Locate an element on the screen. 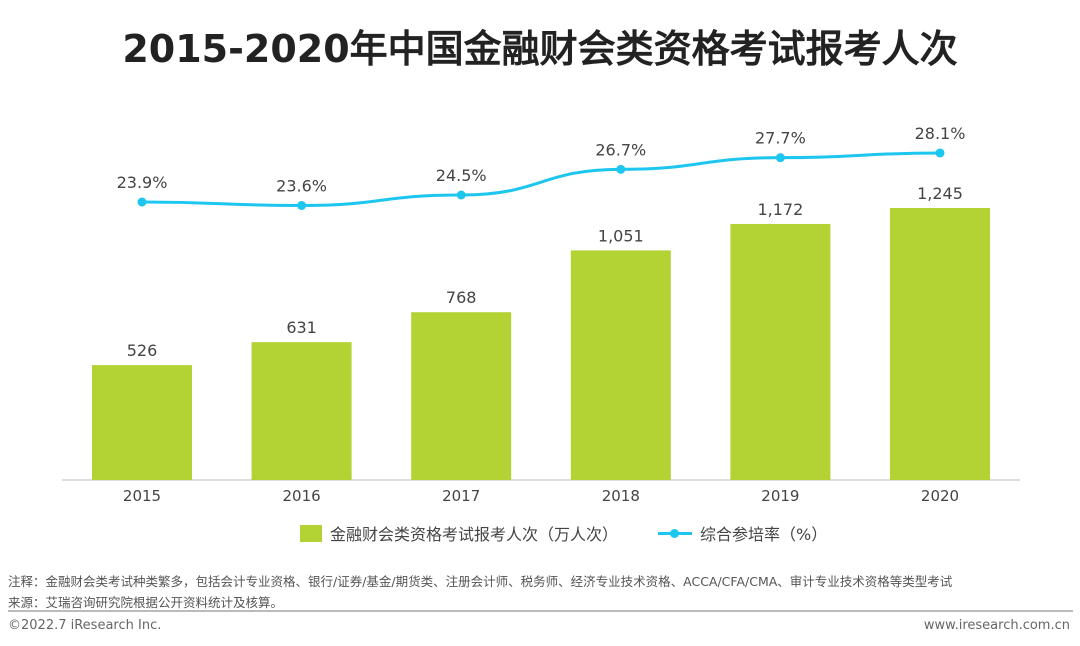 This screenshot has height=646, width=1080. line-label-2018: 26.7% is located at coordinates (620, 149).